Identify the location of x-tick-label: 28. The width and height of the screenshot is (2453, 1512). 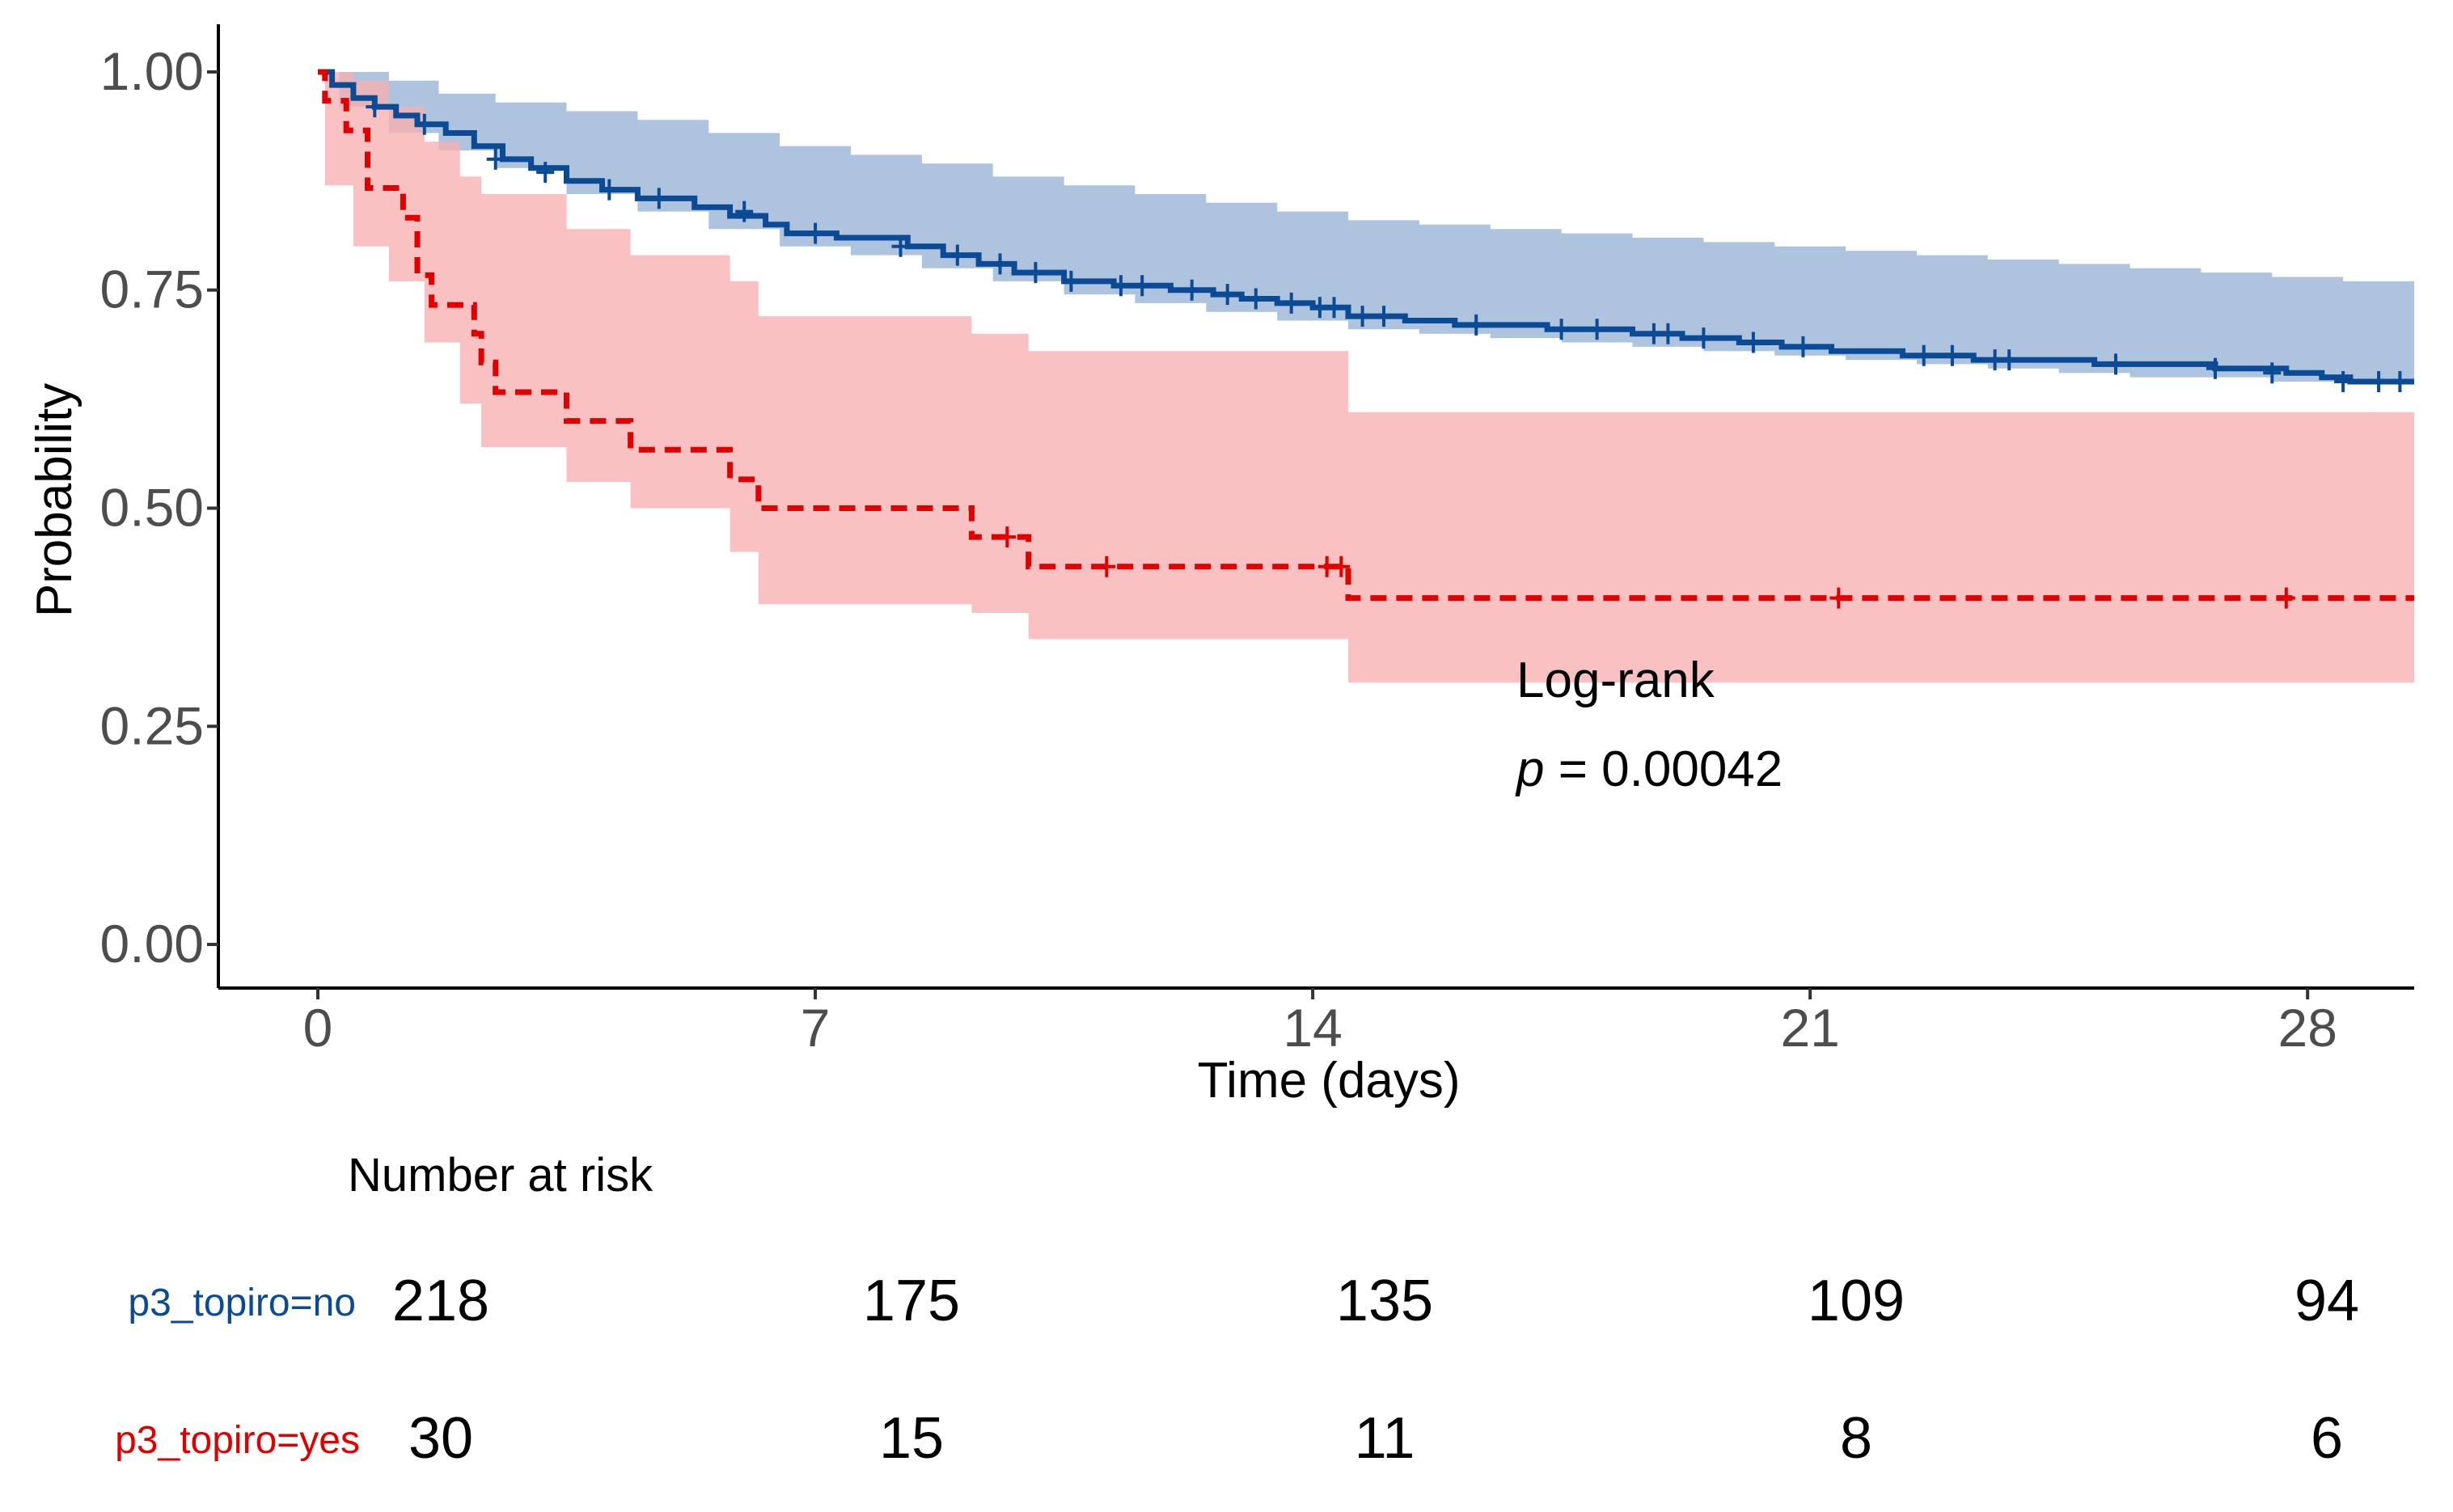
(2307, 1028).